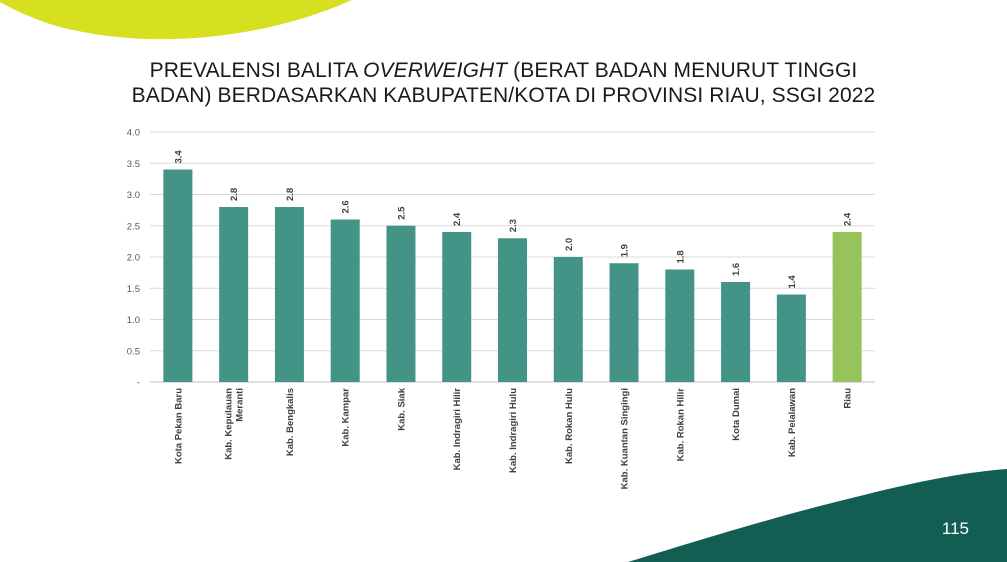 Image resolution: width=1007 pixels, height=562 pixels. What do you see at coordinates (848, 398) in the screenshot?
I see `x-tick-label: Riau` at bounding box center [848, 398].